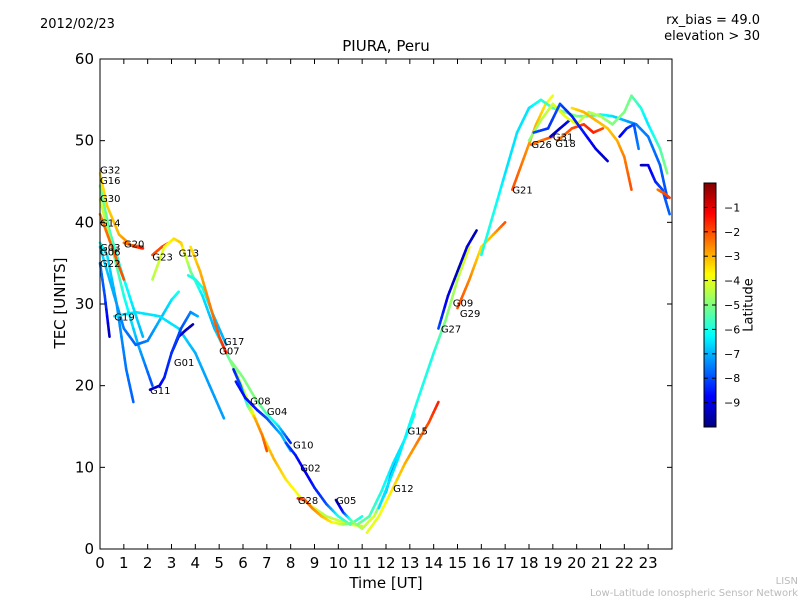 Image resolution: width=800 pixels, height=600 pixels. Describe the element at coordinates (139, 296) in the screenshot. I see `series-g06` at that location.